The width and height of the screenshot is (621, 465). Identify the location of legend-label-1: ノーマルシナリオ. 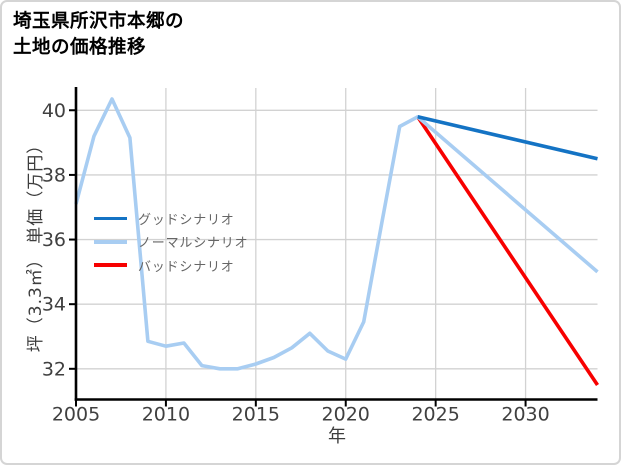
(193, 244).